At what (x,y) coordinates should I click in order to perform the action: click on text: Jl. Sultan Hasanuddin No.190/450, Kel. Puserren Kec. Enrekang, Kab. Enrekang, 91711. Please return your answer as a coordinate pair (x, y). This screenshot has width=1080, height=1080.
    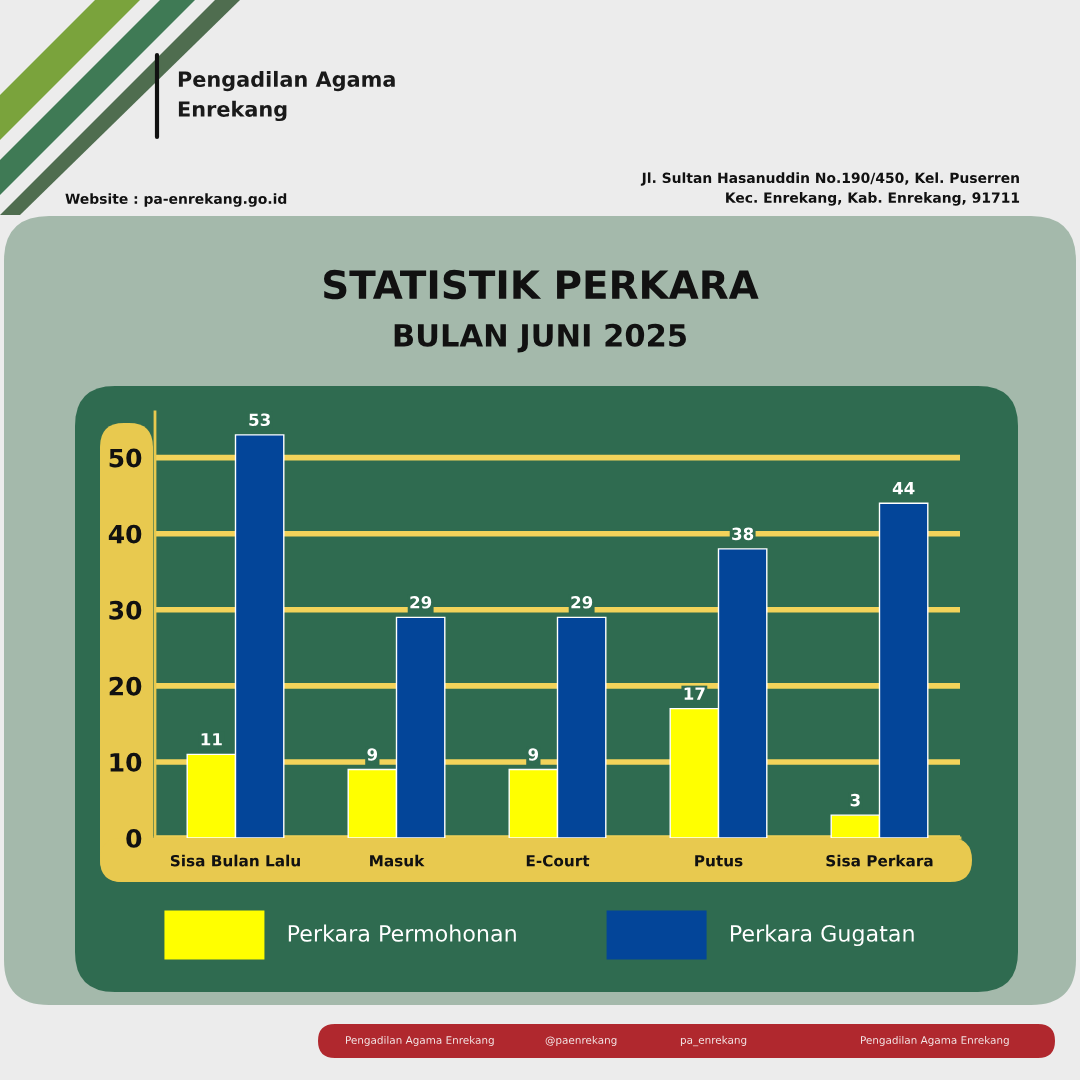
    Looking at the image, I should click on (830, 189).